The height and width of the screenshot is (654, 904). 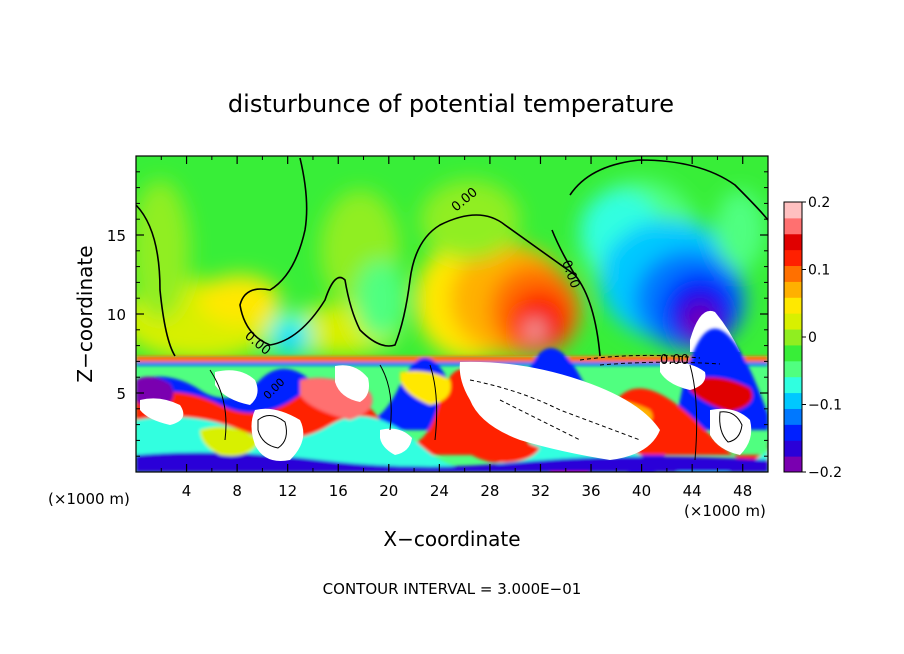 What do you see at coordinates (338, 491) in the screenshot?
I see `x-tick-label: 16` at bounding box center [338, 491].